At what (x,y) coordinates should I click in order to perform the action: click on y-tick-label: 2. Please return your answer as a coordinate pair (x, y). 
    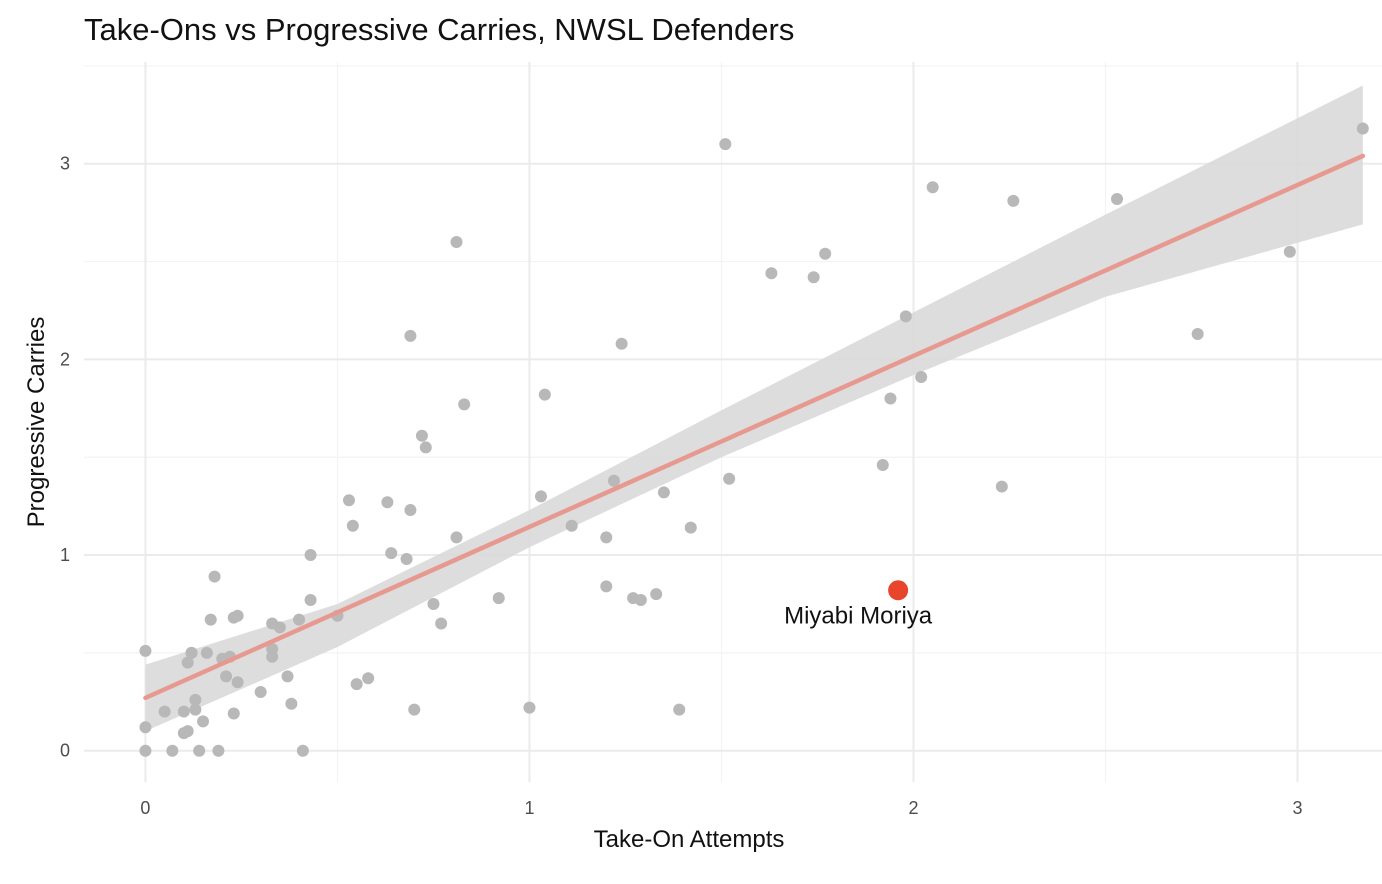
    Looking at the image, I should click on (65, 359).